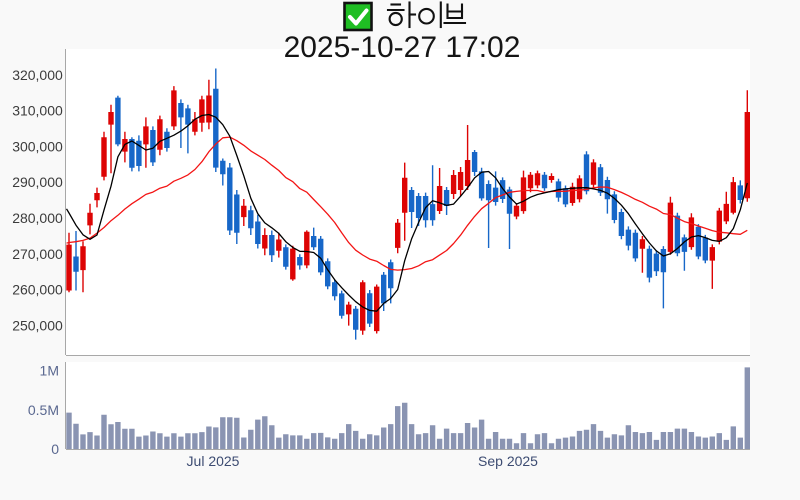 The image size is (800, 500). What do you see at coordinates (37, 290) in the screenshot?
I see `svg-text: 260,000` at bounding box center [37, 290].